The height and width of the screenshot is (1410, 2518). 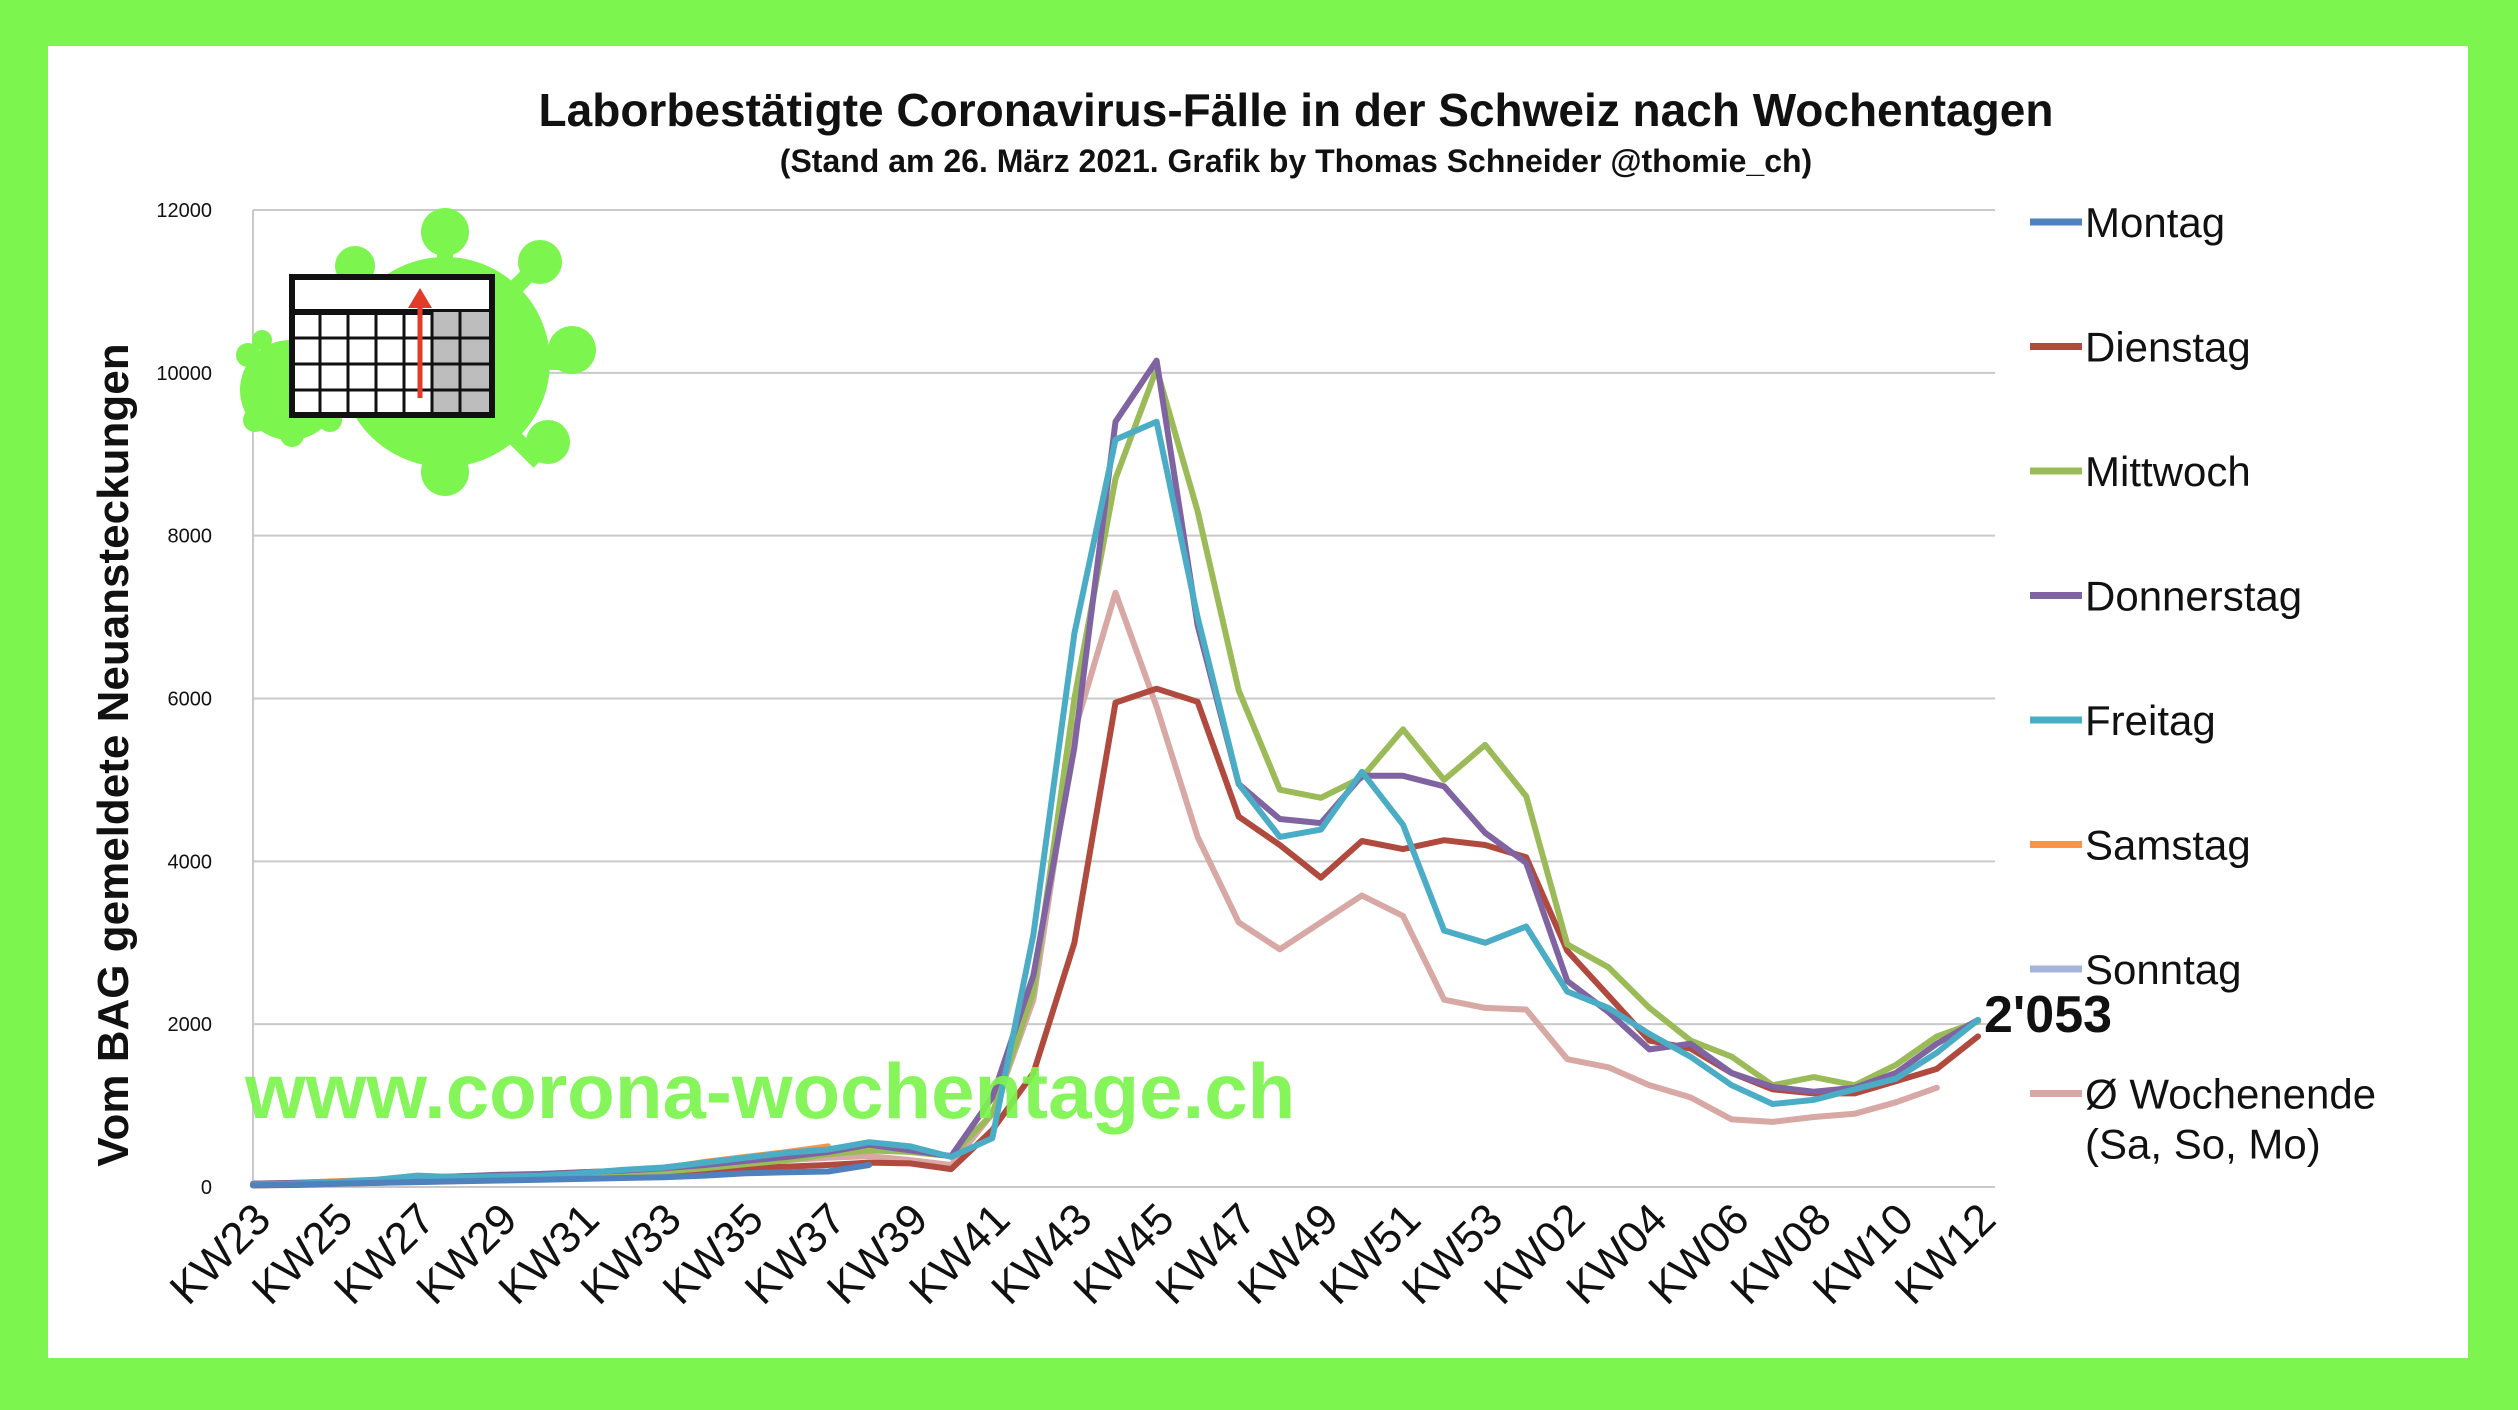 What do you see at coordinates (190, 1025) in the screenshot?
I see `y-tick-label: 2000` at bounding box center [190, 1025].